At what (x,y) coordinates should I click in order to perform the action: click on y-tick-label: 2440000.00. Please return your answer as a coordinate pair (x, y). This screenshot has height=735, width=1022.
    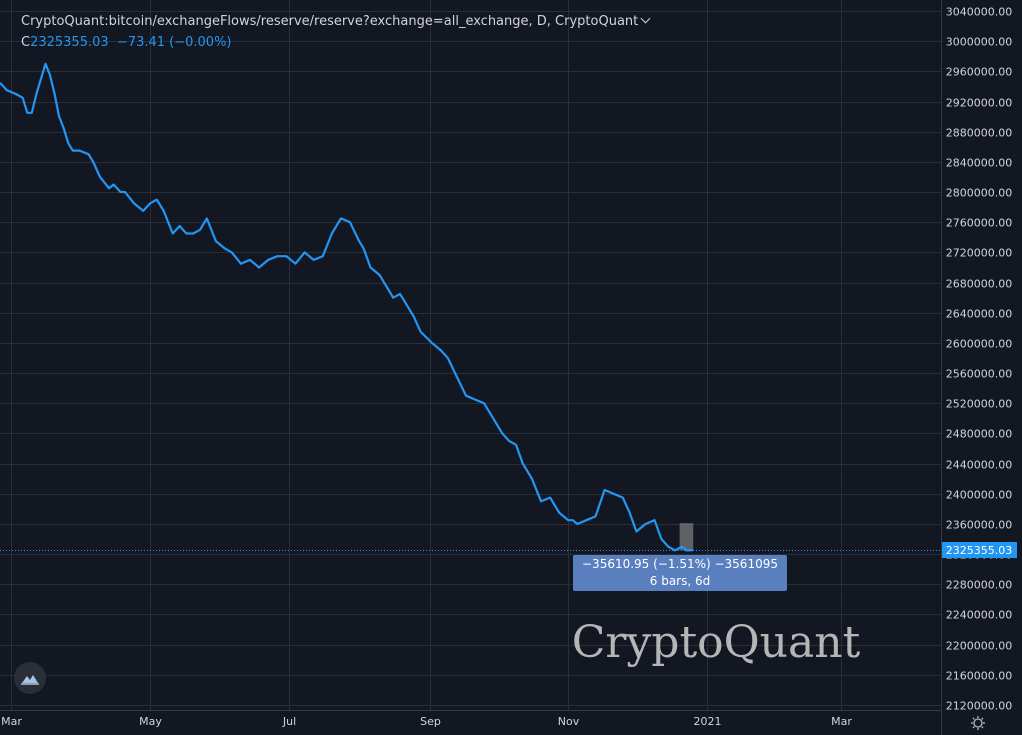
    Looking at the image, I should click on (979, 465).